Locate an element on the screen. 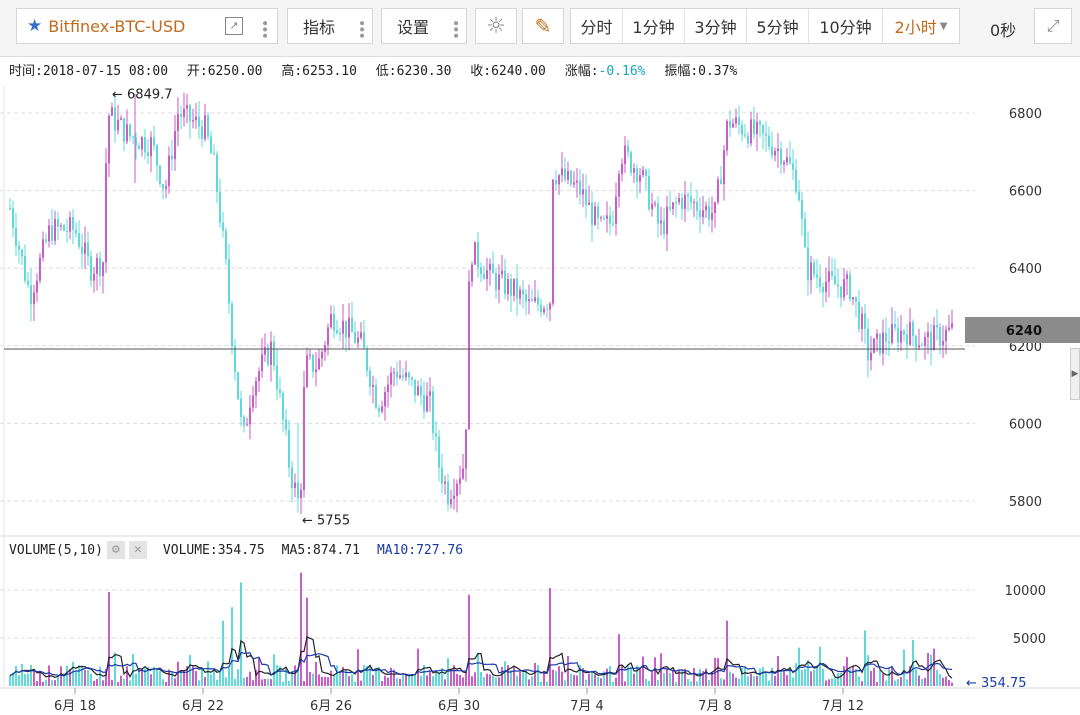  indicators-more-icon: ••• is located at coordinates (361, 28).